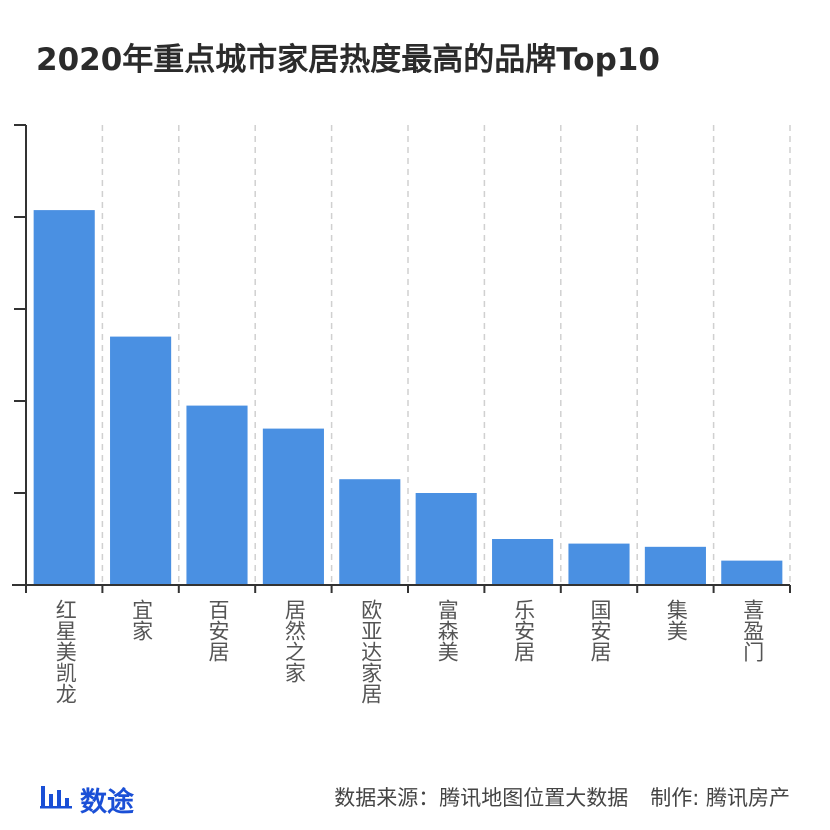 The height and width of the screenshot is (830, 830). Describe the element at coordinates (676, 620) in the screenshot. I see `category-label: 集美` at that location.